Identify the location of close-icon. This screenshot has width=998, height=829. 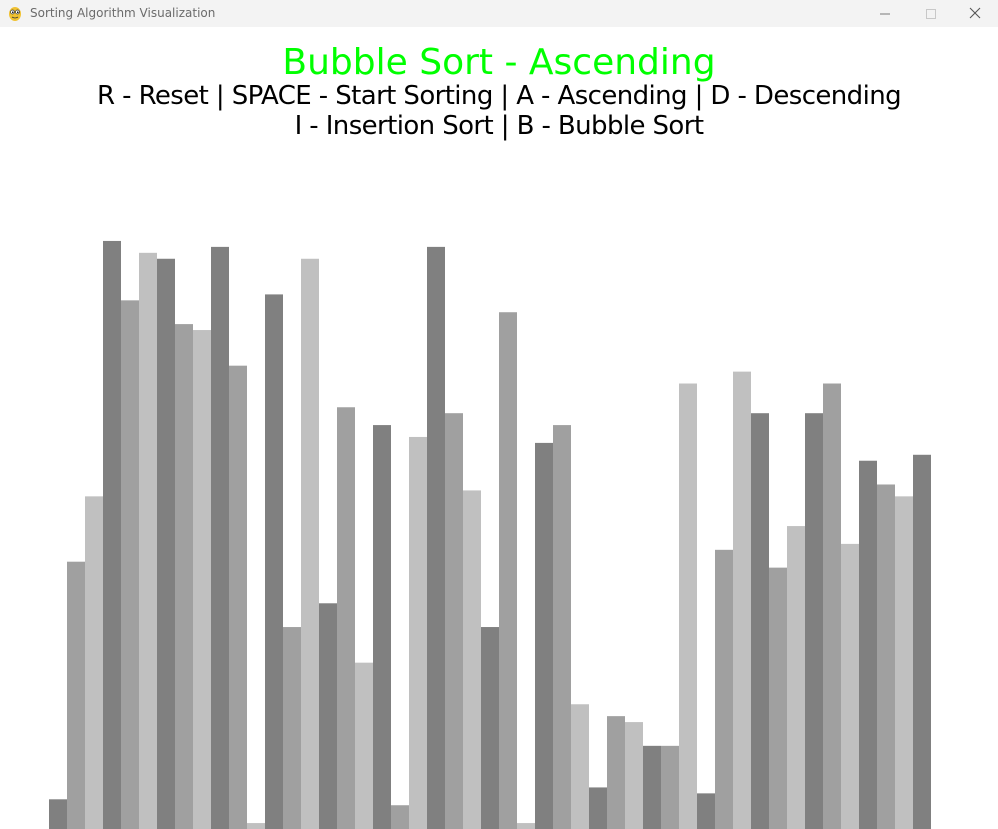
(975, 13).